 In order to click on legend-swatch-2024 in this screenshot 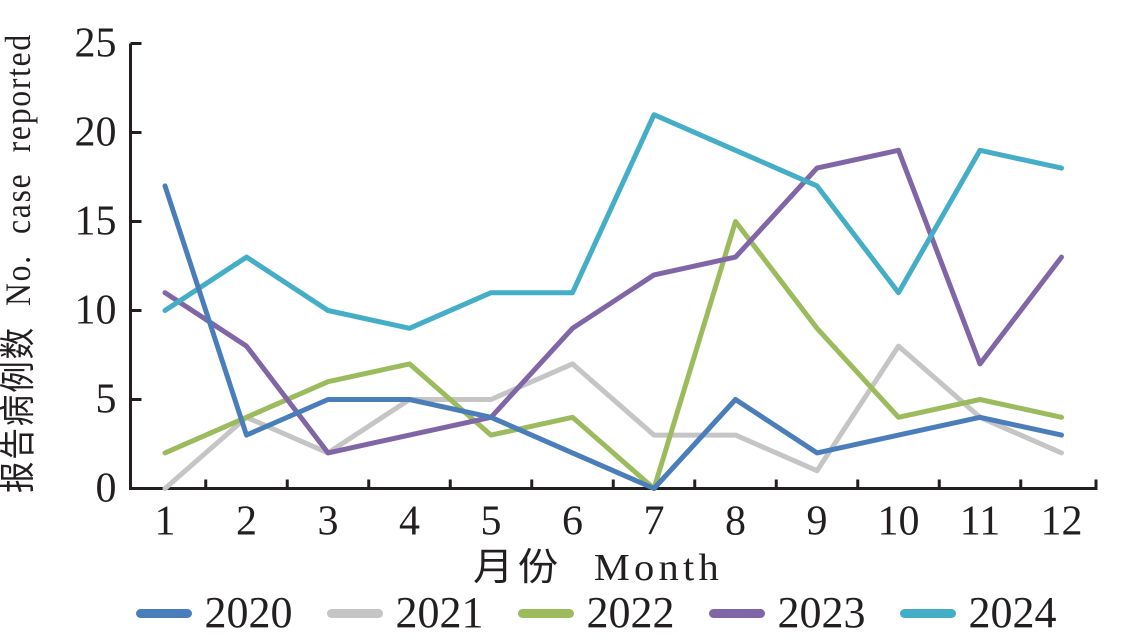, I will do `click(927, 613)`.